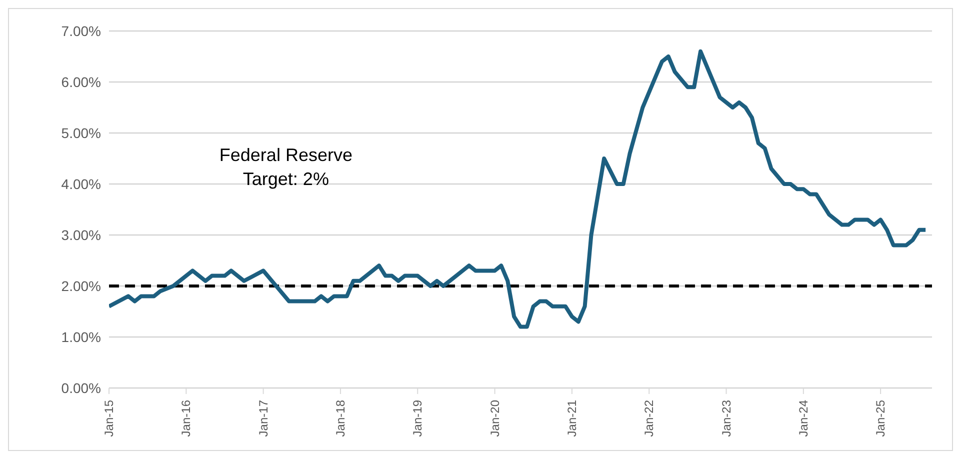 The image size is (959, 457). I want to click on x-tick-label: Jan-15, so click(109, 418).